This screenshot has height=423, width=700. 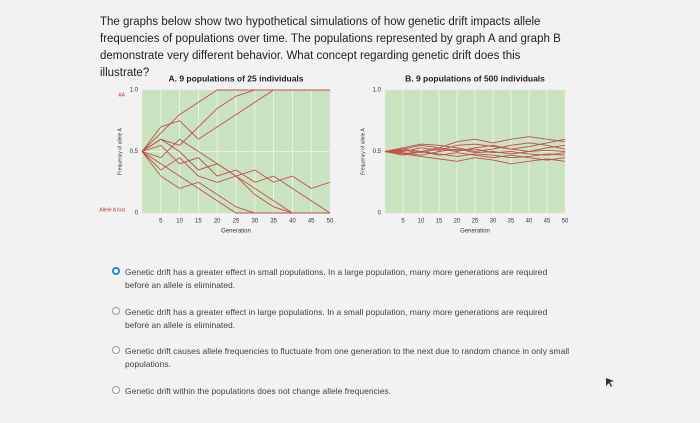 I want to click on annotation: Allele A lost, so click(x=112, y=210).